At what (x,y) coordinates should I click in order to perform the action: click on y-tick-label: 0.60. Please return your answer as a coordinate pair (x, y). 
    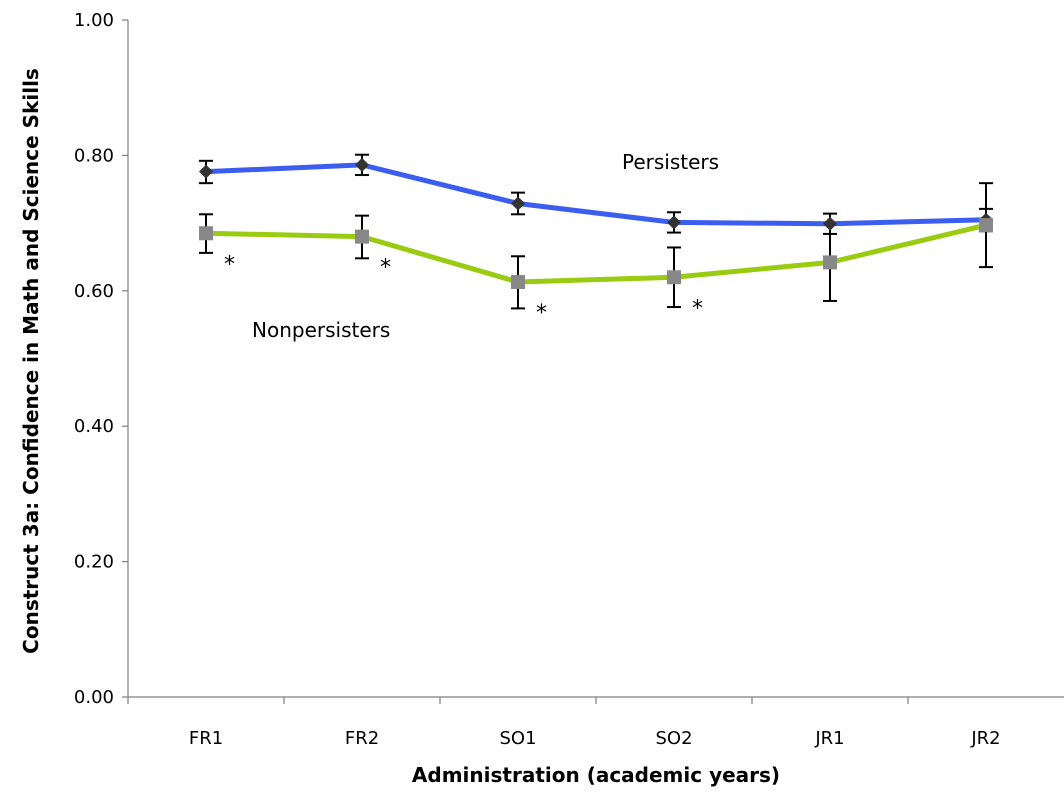
    Looking at the image, I should click on (94, 291).